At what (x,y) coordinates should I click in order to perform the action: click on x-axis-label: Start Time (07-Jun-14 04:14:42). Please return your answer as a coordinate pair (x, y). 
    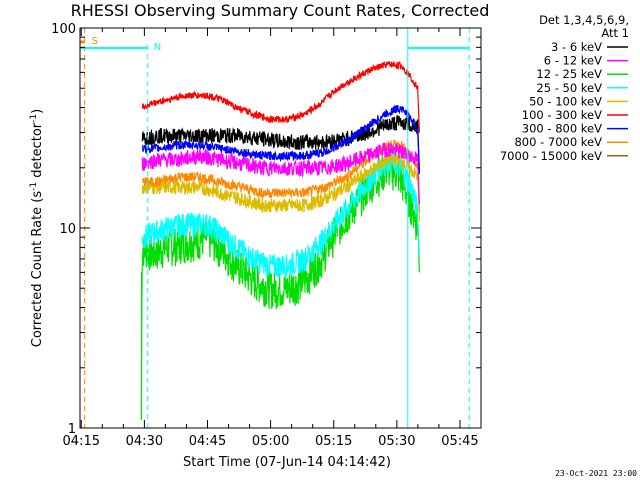
    Looking at the image, I should click on (287, 462).